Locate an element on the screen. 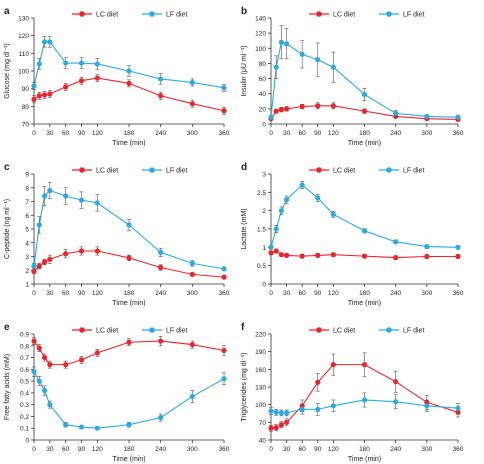 The width and height of the screenshot is (484, 464). x-tick-label: 0 is located at coordinates (271, 449).